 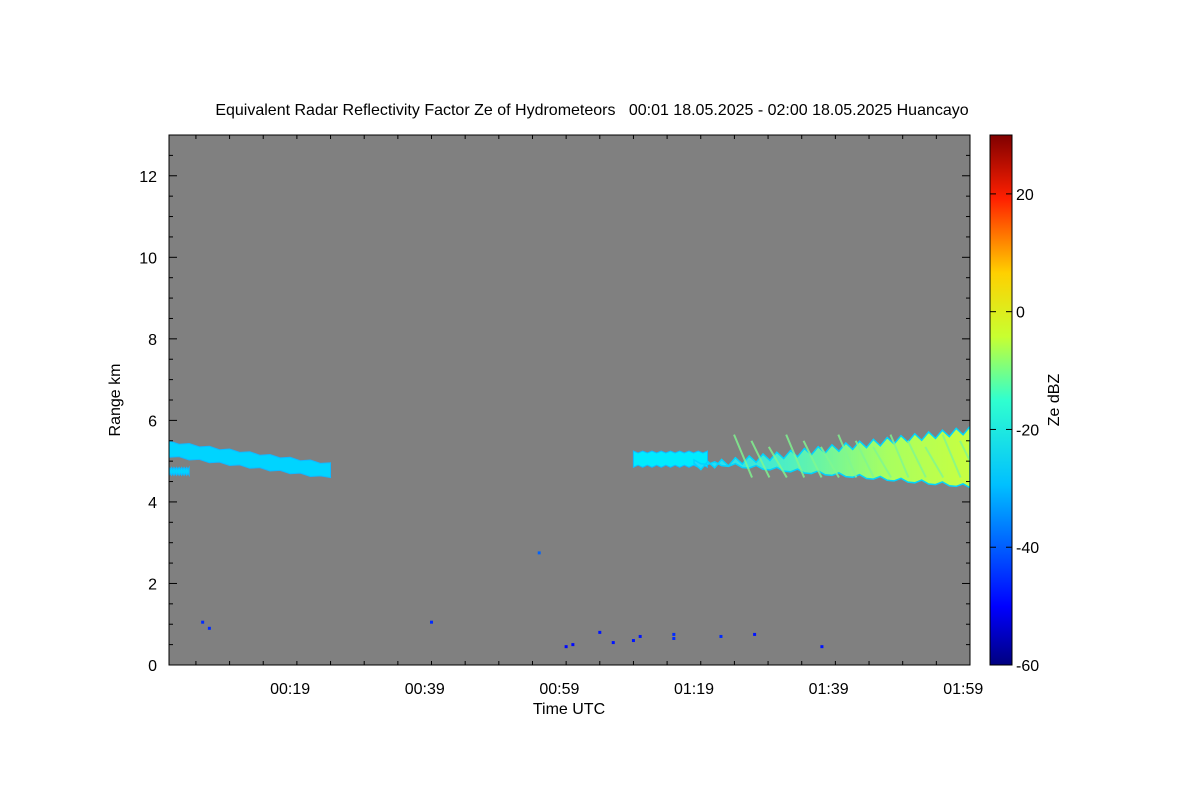 I want to click on y-tick-label: 4, so click(x=152, y=503).